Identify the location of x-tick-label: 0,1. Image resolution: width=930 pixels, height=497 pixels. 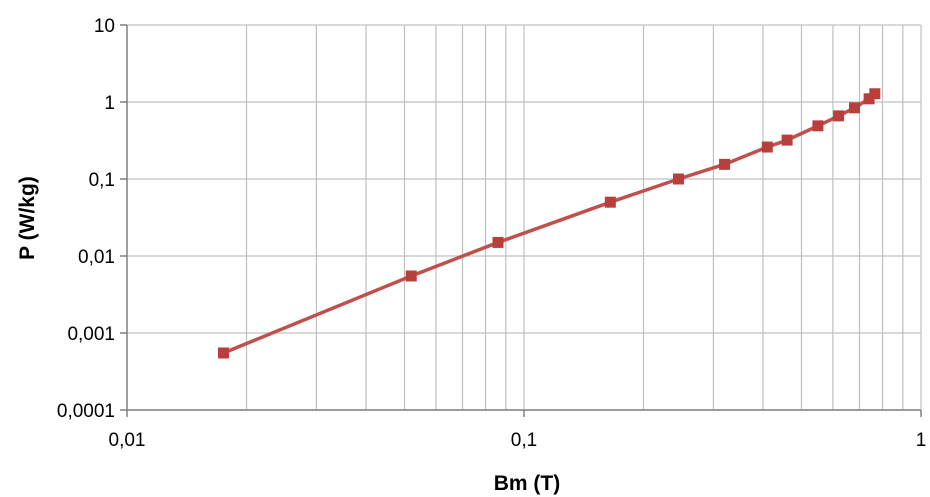
(524, 440).